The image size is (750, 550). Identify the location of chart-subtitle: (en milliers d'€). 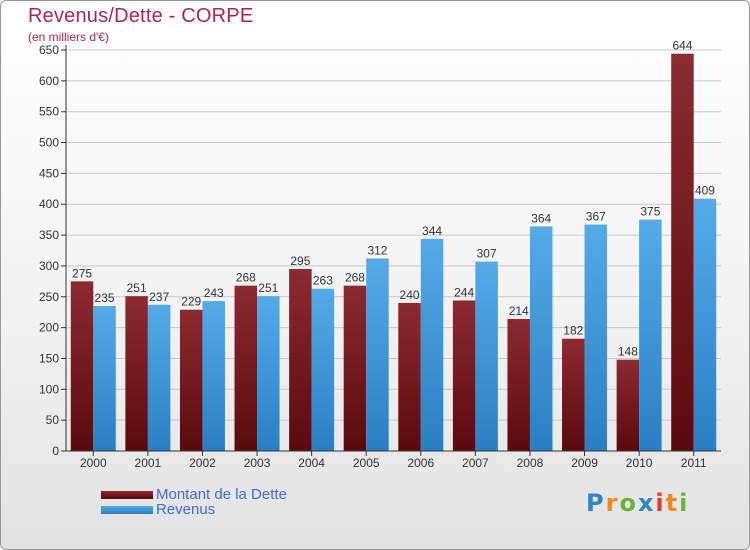
(68, 37).